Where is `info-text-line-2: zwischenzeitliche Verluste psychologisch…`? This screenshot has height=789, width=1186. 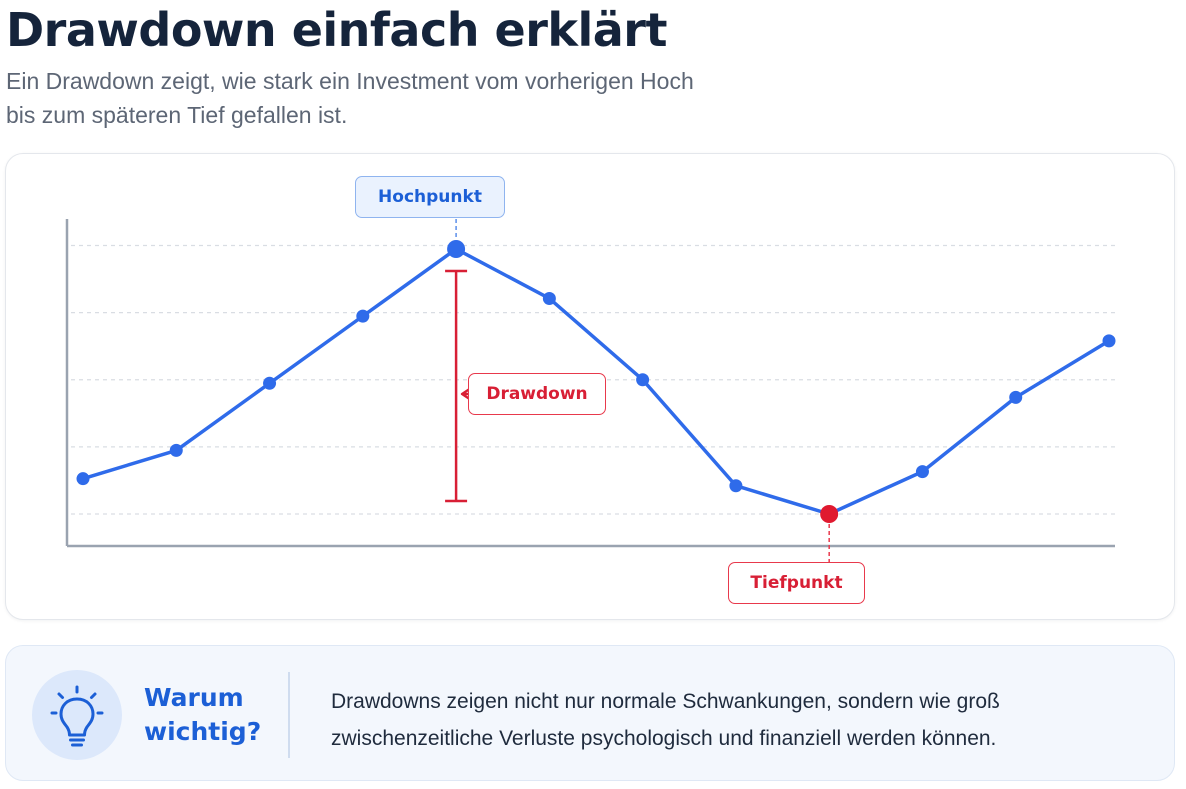 info-text-line-2: zwischenzeitliche Verluste psychologisch… is located at coordinates (664, 738).